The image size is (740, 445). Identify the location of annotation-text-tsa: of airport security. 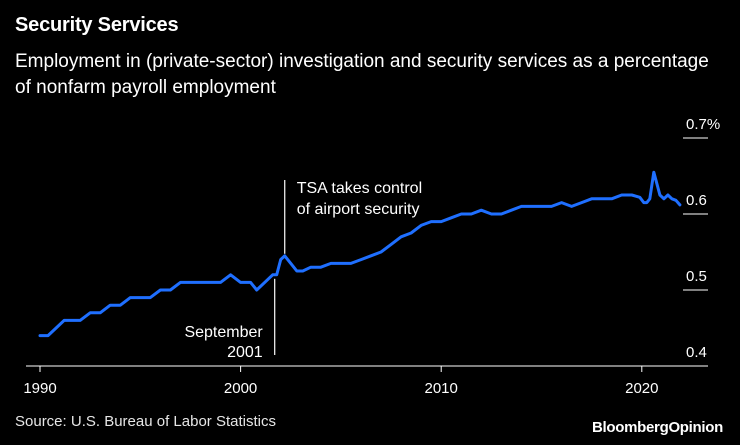
(358, 209).